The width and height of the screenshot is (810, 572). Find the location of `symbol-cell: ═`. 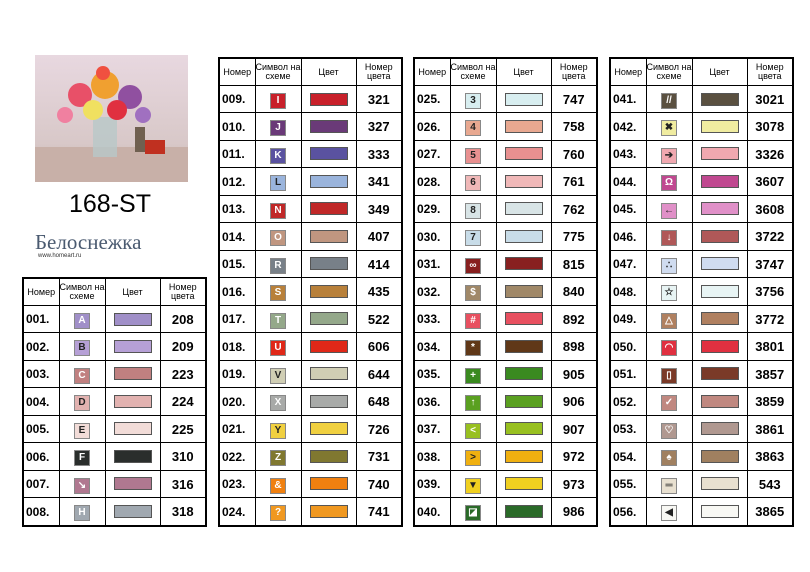

symbol-cell: ═ is located at coordinates (669, 484).